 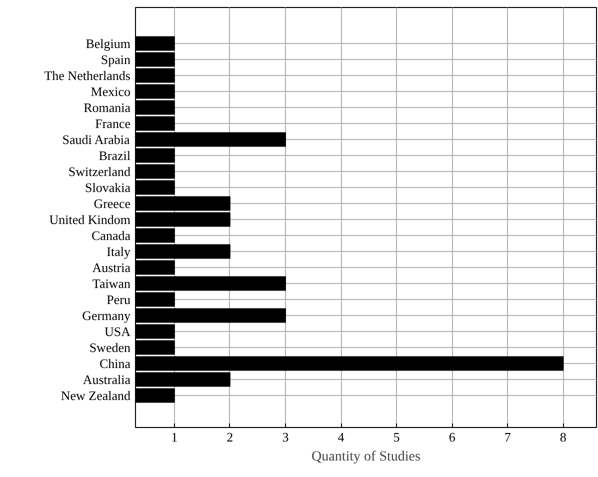 I want to click on y-tick-label: Canada, so click(x=111, y=235).